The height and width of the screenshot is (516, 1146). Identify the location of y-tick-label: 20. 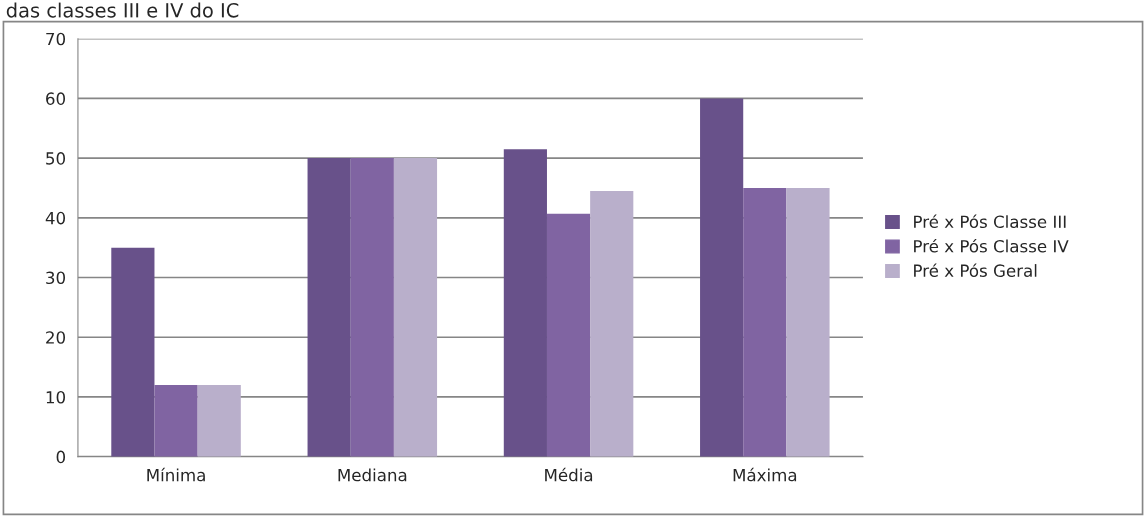
(56, 337).